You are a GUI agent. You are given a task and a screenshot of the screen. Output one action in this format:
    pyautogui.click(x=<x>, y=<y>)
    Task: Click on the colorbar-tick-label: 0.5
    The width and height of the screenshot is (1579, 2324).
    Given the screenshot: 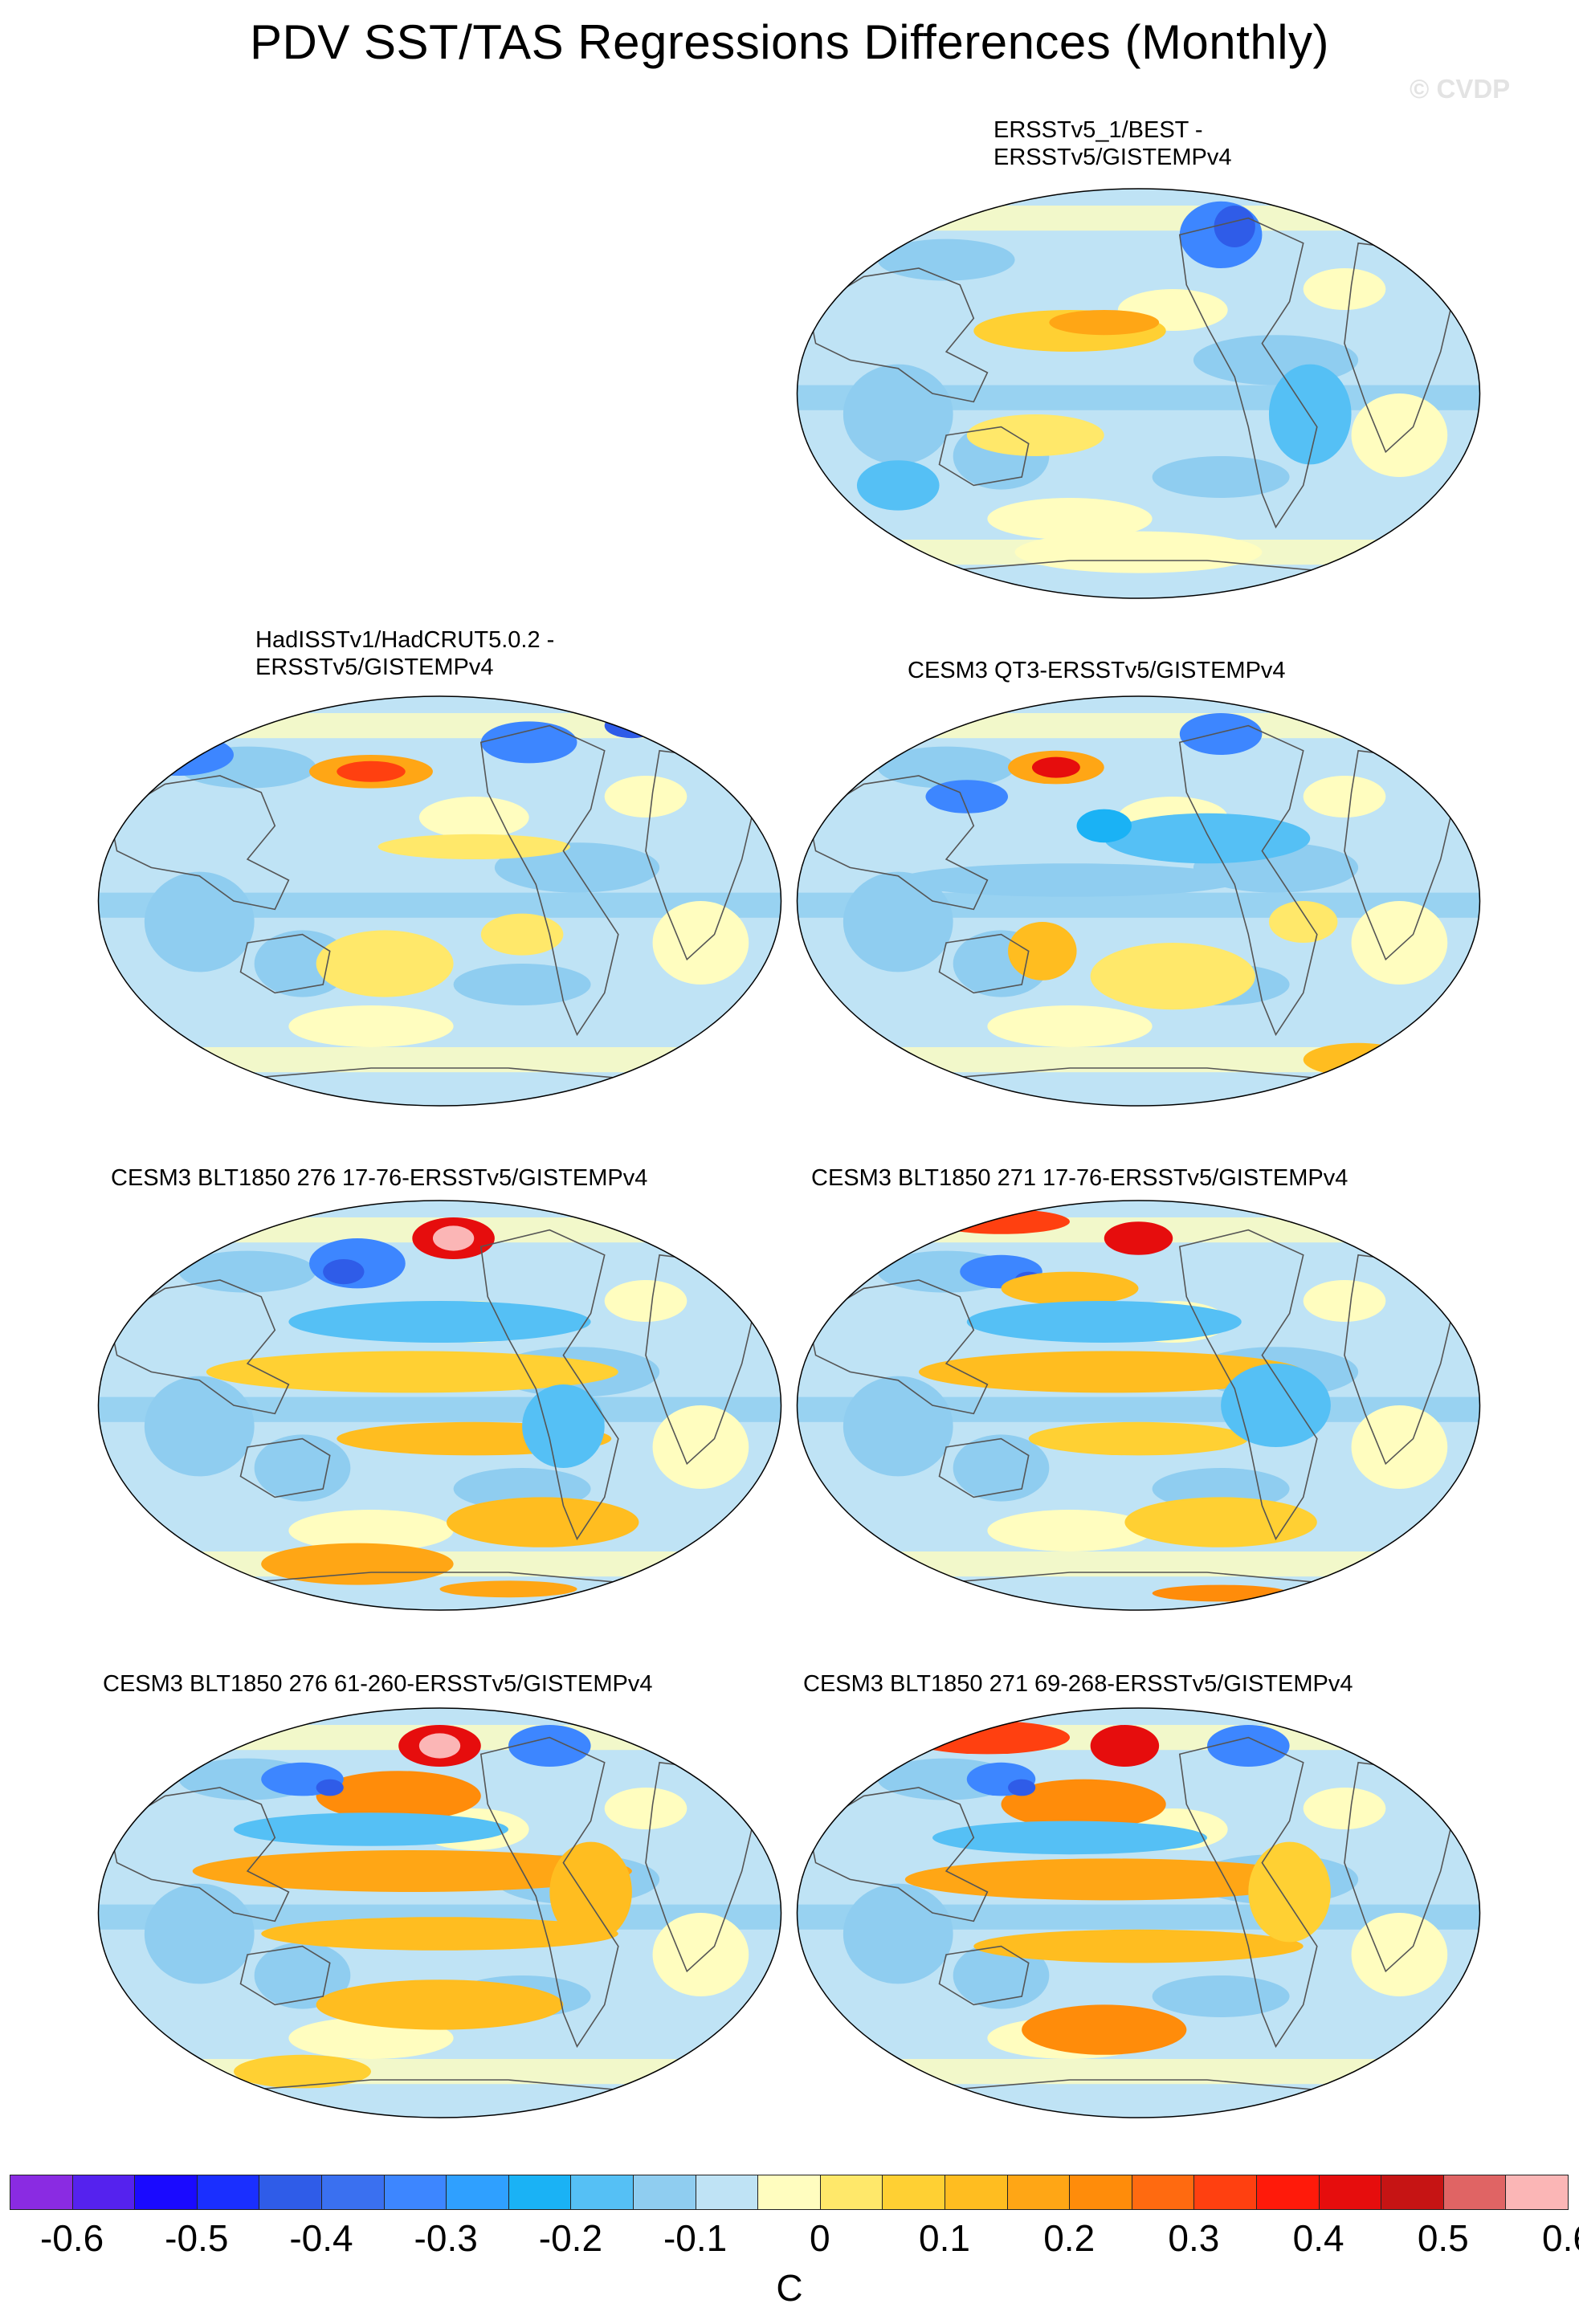 What is the action you would take?
    pyautogui.click(x=1443, y=2238)
    